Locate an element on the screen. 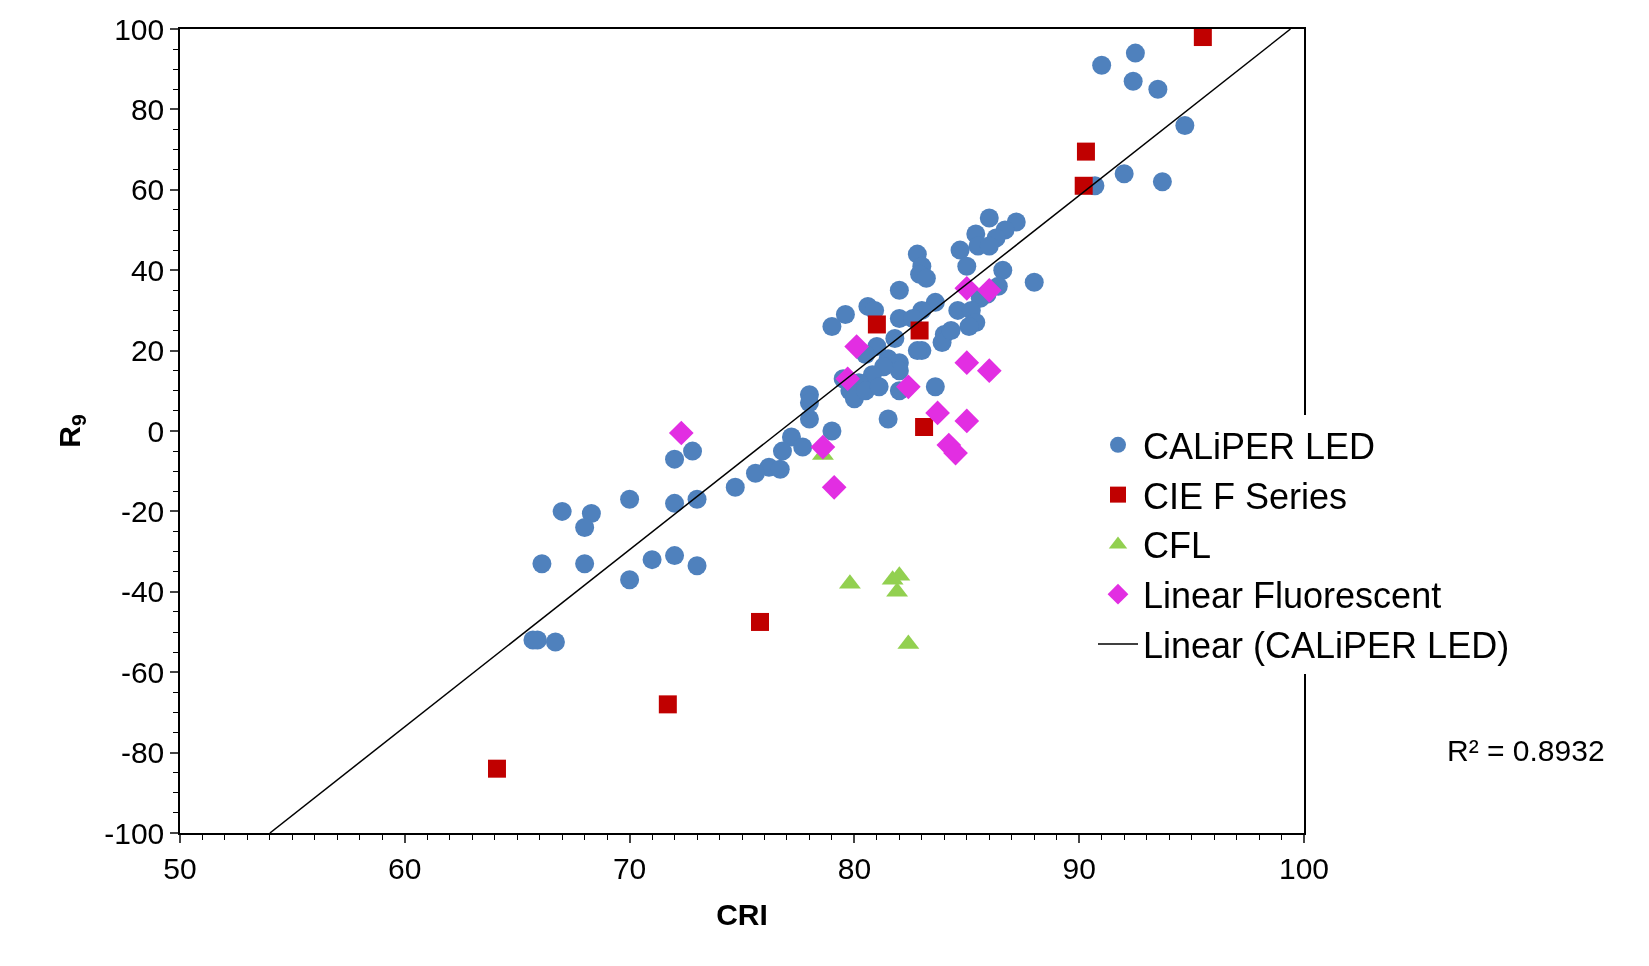  y-tick-label: 40 is located at coordinates (147, 270).